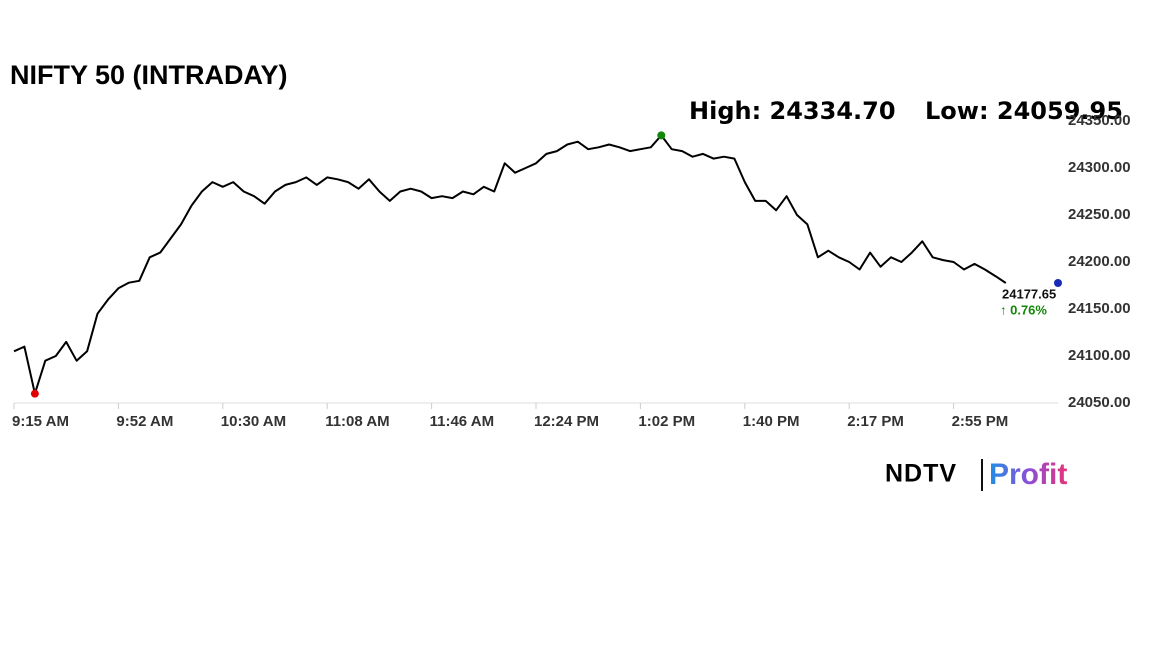 The height and width of the screenshot is (648, 1152). I want to click on x-tick-label: 10:30 AM, so click(253, 421).